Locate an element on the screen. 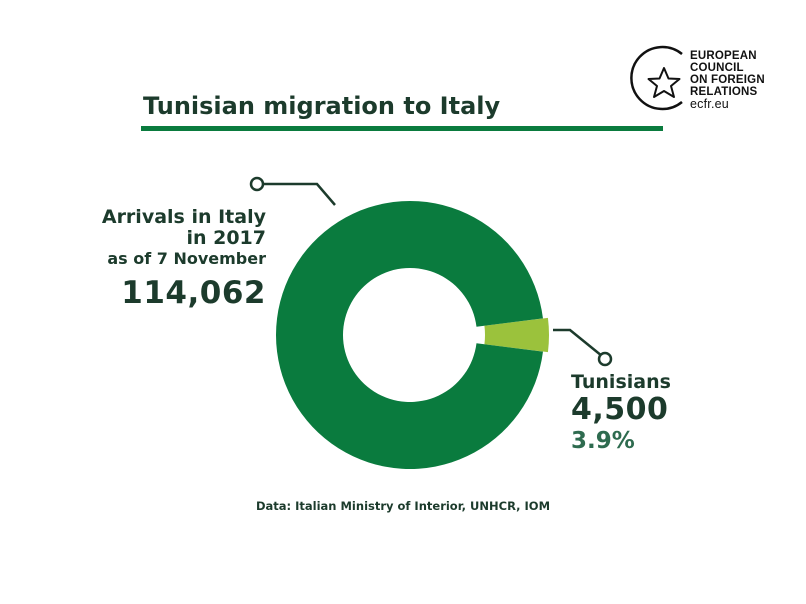 The width and height of the screenshot is (806, 604). total-label-line: as of 7 November is located at coordinates (186, 258).